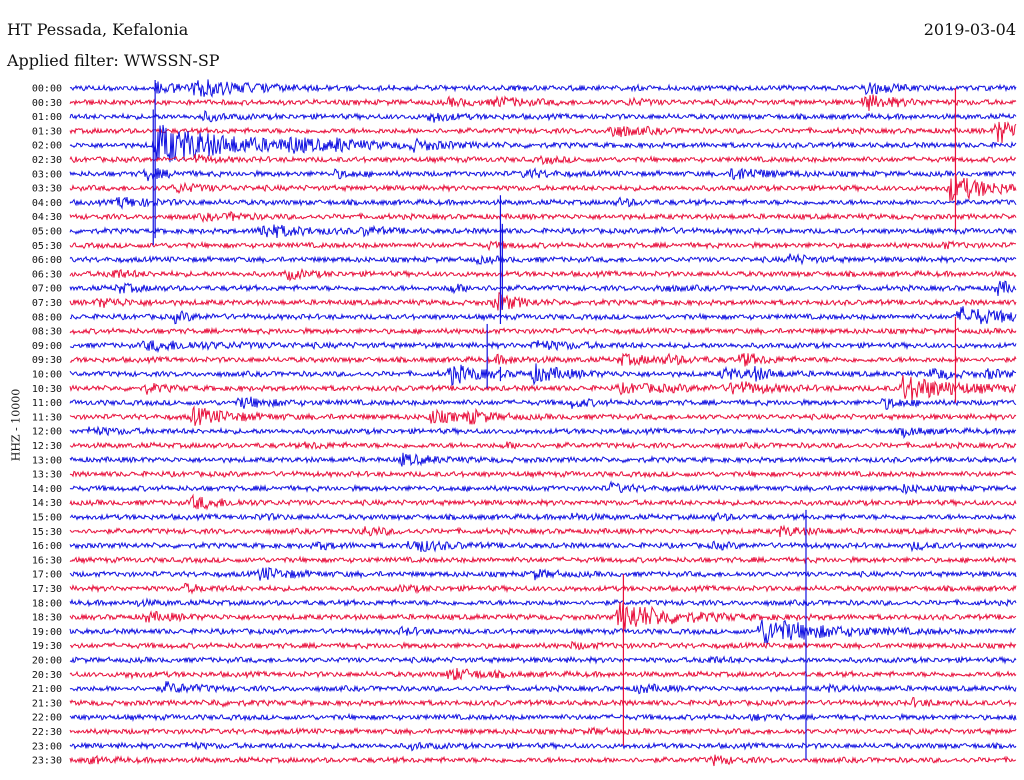  What do you see at coordinates (47, 546) in the screenshot?
I see `time-label: 16:00` at bounding box center [47, 546].